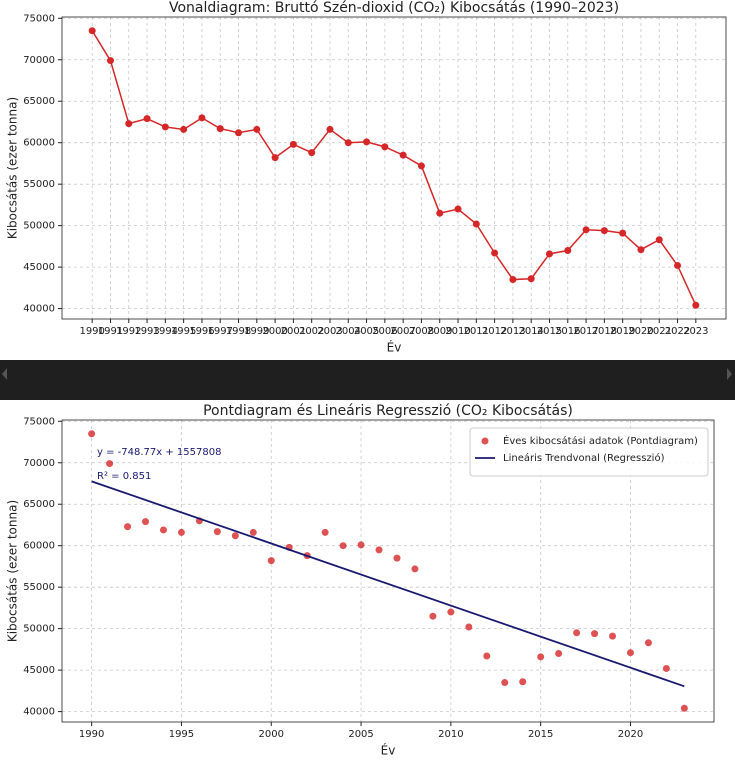 Image resolution: width=735 pixels, height=763 pixels. Describe the element at coordinates (540, 734) in the screenshot. I see `x-tick-label: 2015` at that location.